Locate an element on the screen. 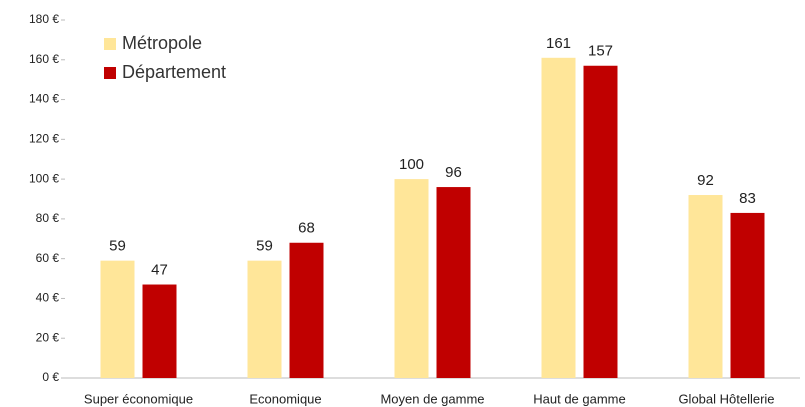  y-tick-label: 0 € is located at coordinates (50, 377).